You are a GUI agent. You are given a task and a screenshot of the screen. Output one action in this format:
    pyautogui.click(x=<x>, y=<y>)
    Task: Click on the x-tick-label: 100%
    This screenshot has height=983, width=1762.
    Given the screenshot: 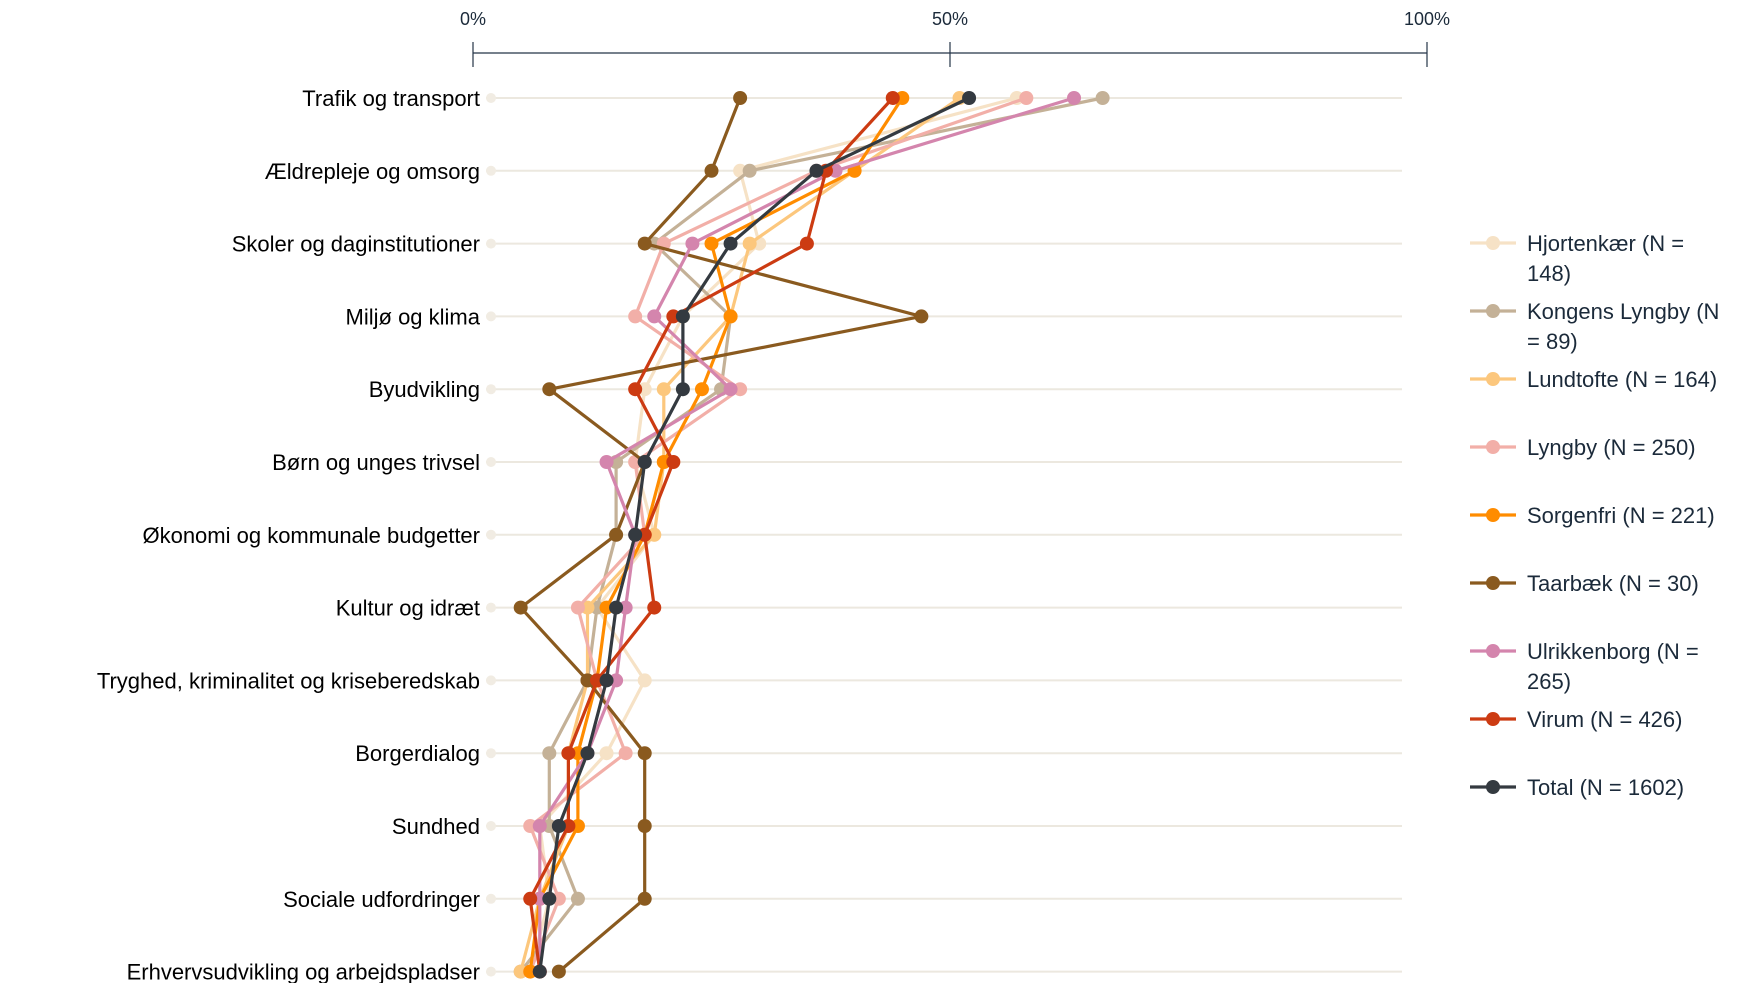 What is the action you would take?
    pyautogui.click(x=1427, y=19)
    